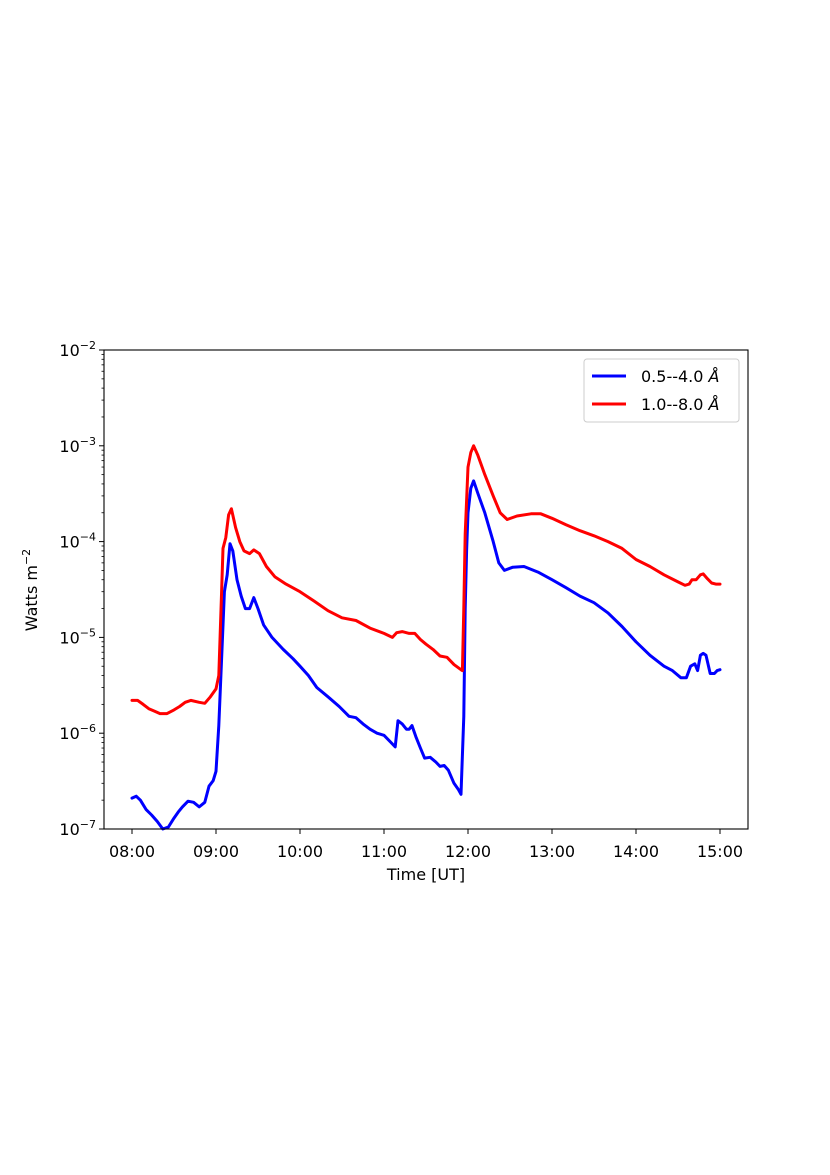 The image size is (830, 1175). I want to click on y-axis-label: Watts m−2, so click(30, 590).